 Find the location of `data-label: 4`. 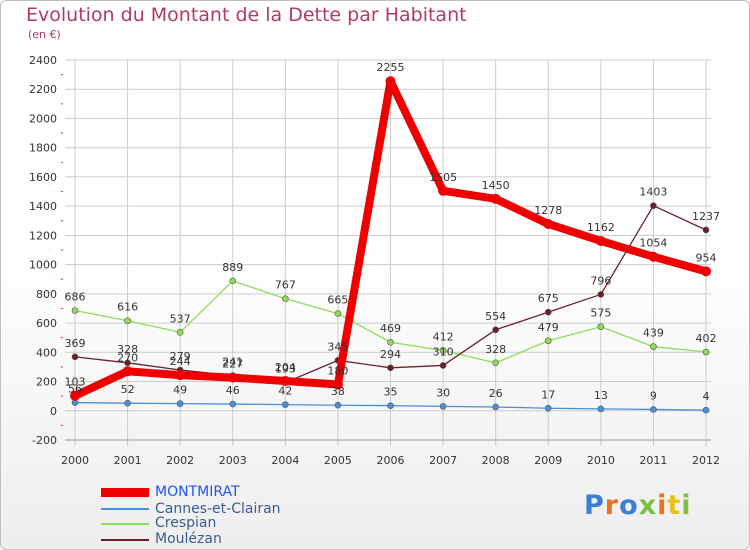

data-label: 4 is located at coordinates (706, 396).